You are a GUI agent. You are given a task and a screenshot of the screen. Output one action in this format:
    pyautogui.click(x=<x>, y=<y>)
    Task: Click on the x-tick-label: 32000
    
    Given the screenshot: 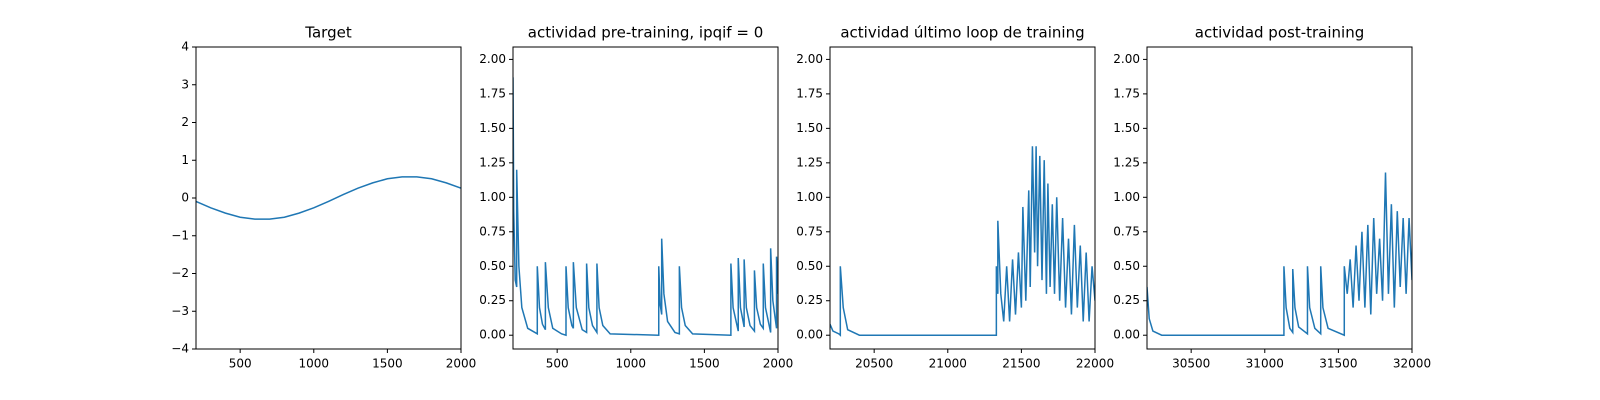 What is the action you would take?
    pyautogui.click(x=1412, y=364)
    